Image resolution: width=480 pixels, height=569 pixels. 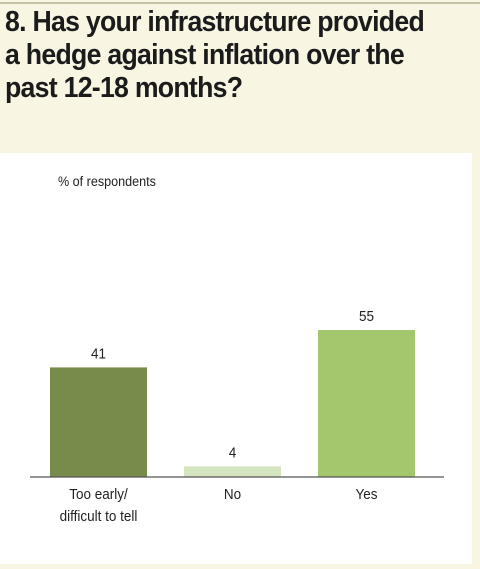 What do you see at coordinates (107, 181) in the screenshot?
I see `y-axis-label: % of respondents` at bounding box center [107, 181].